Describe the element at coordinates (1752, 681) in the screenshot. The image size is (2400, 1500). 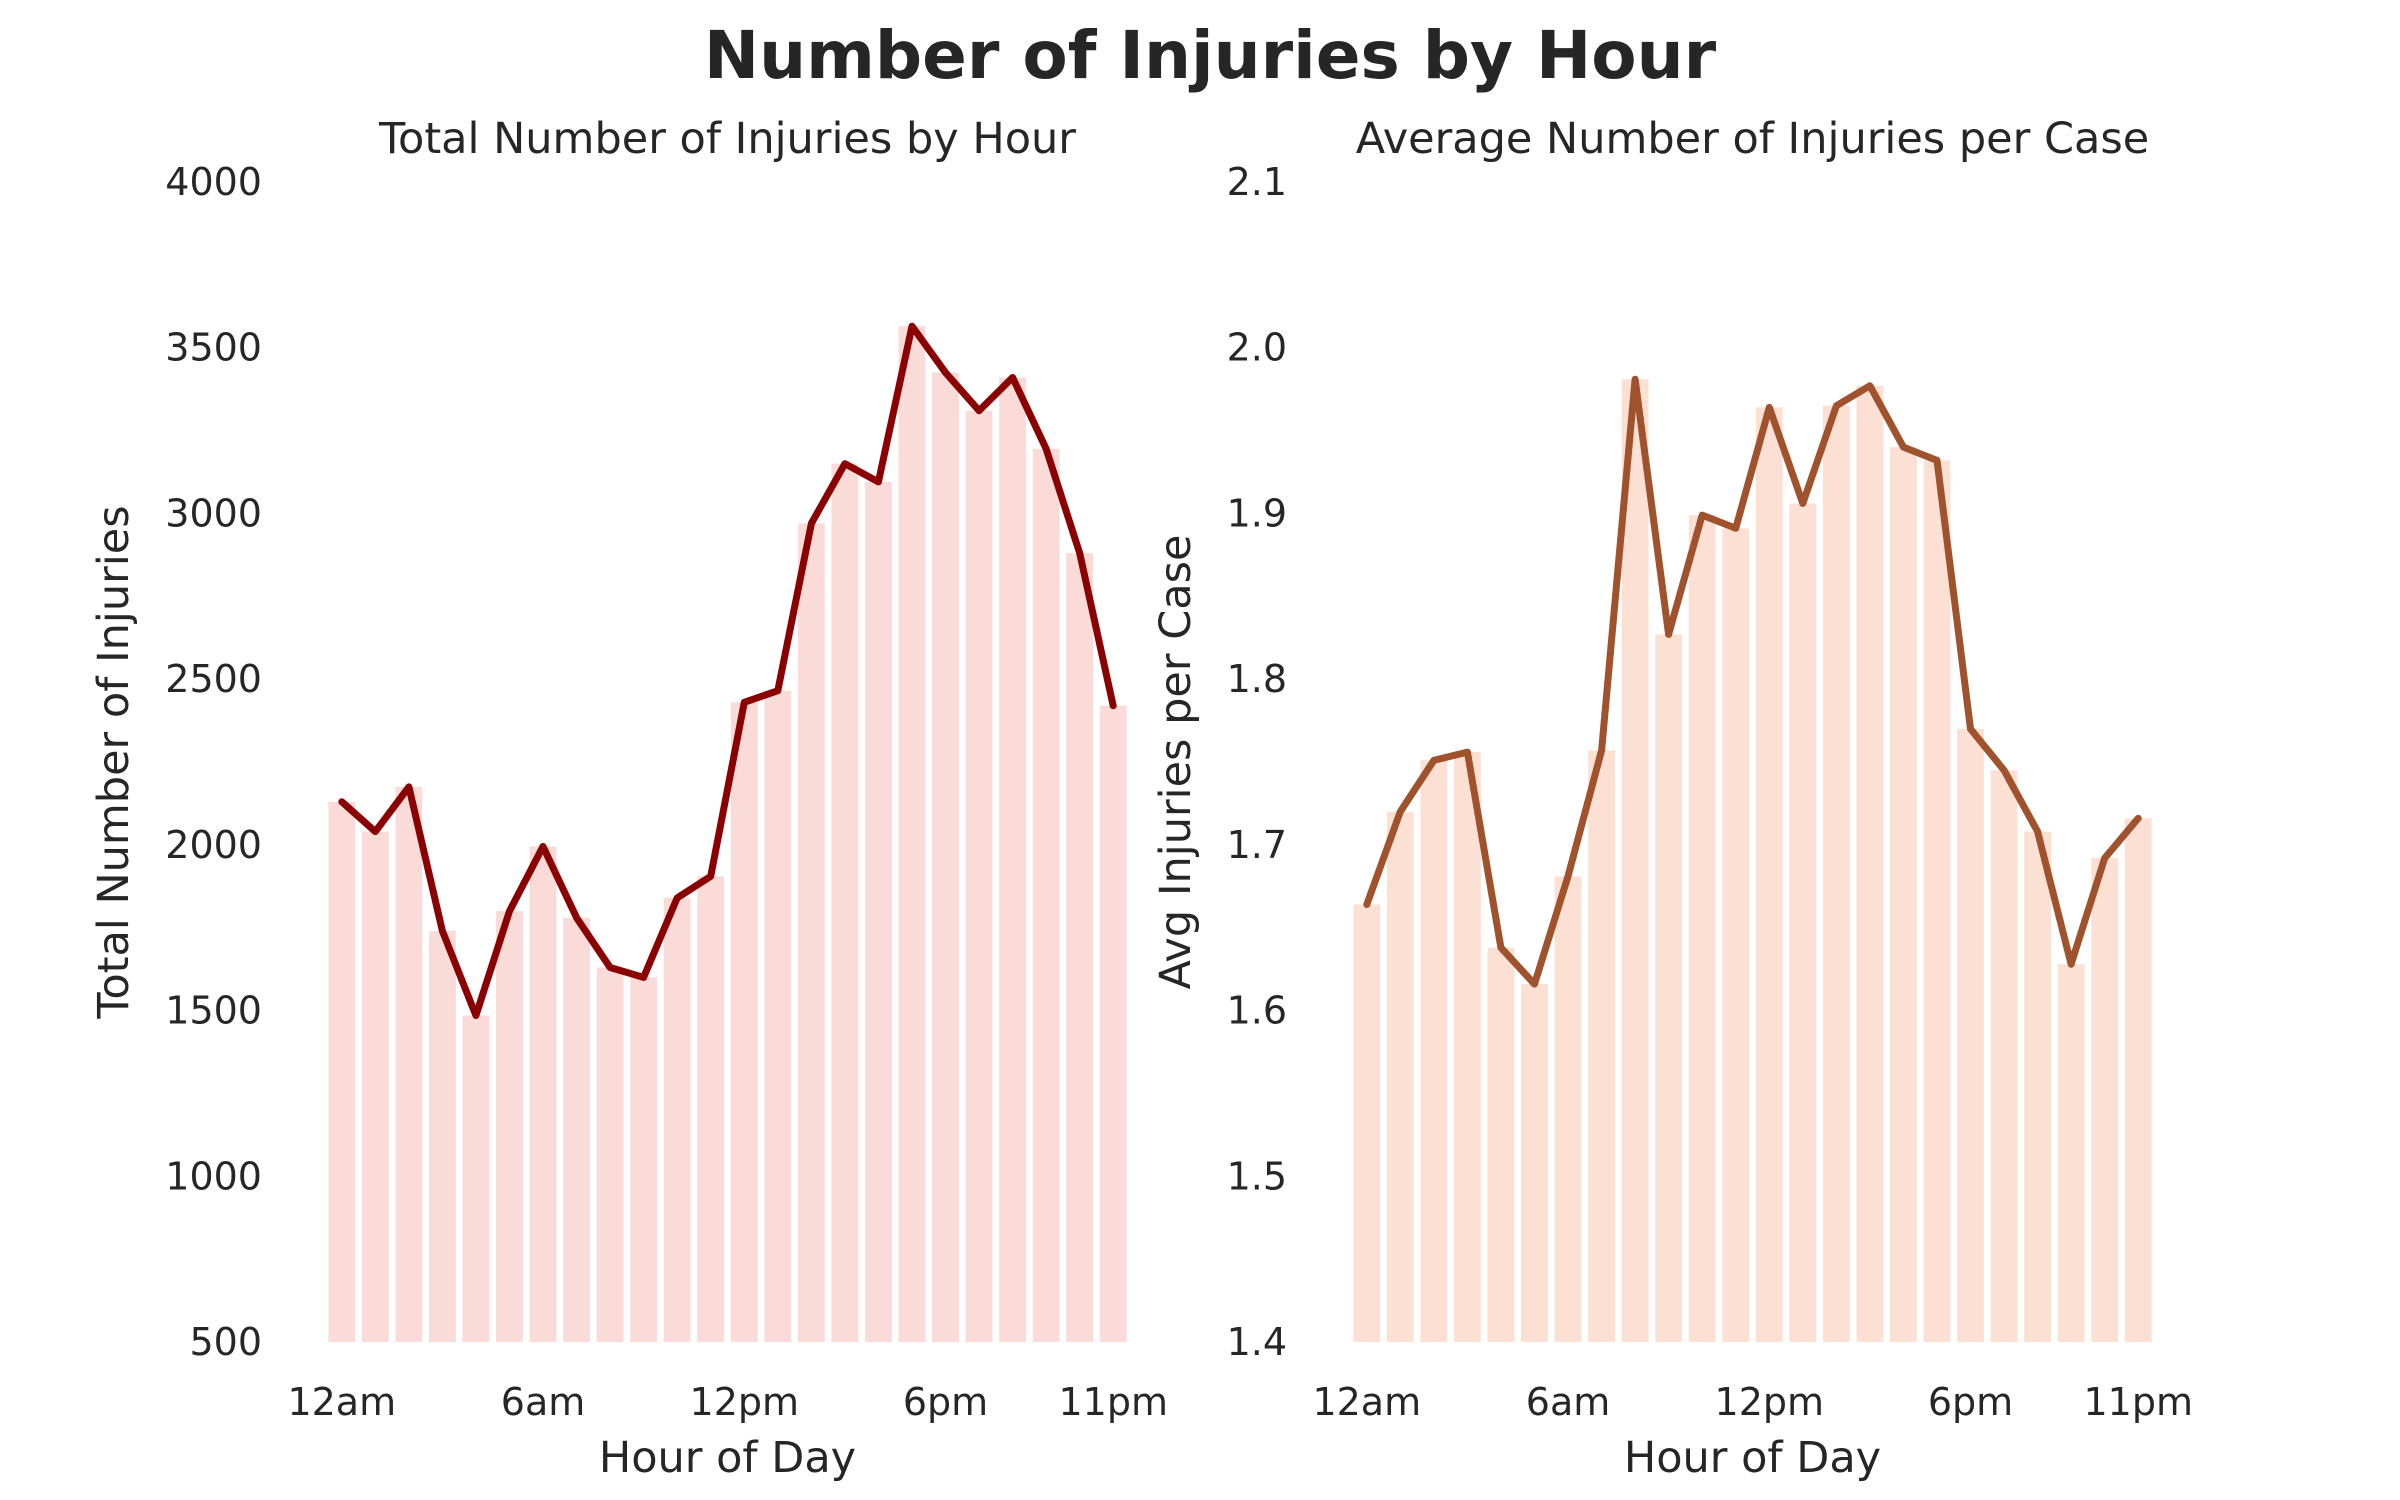
I see `series-line` at that location.